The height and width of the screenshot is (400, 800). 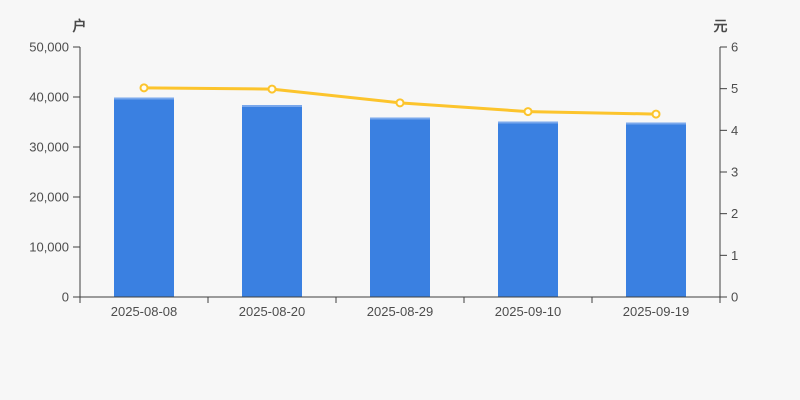 I want to click on right-axis-unit-label: 元, so click(x=721, y=26).